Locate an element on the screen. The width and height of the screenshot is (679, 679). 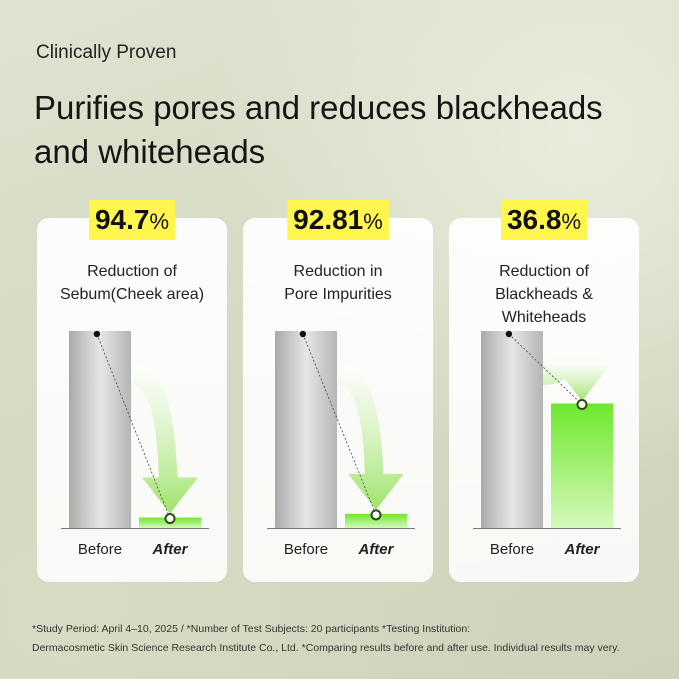
card-label: Reduction in Pore Impurities is located at coordinates (338, 283).